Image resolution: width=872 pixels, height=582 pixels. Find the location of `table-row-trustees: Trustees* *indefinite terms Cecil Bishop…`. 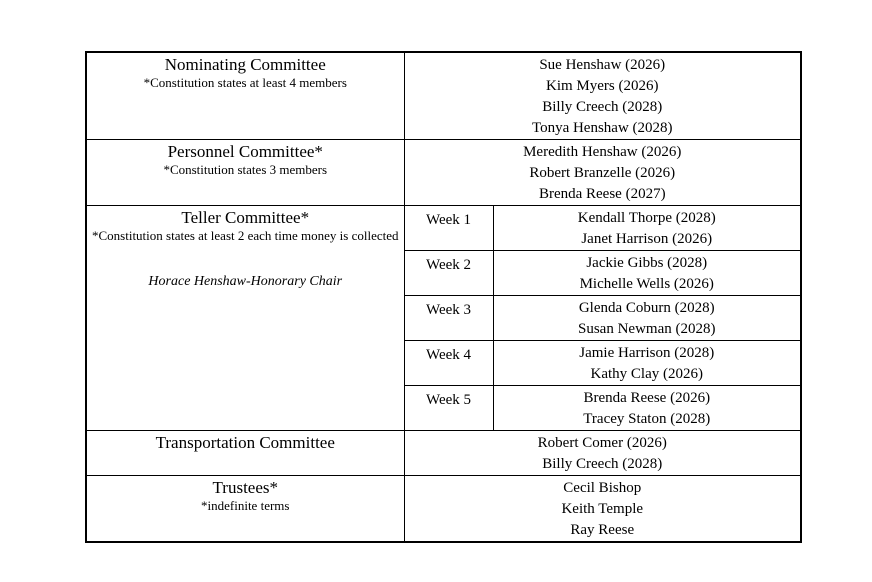

table-row-trustees: Trustees* *indefinite terms Cecil Bishop… is located at coordinates (443, 509).